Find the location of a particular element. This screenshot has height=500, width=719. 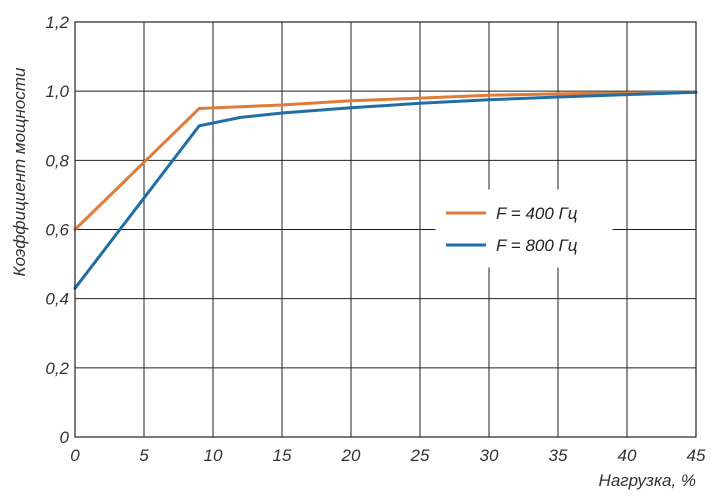

x-tick-label: 45 is located at coordinates (696, 455).